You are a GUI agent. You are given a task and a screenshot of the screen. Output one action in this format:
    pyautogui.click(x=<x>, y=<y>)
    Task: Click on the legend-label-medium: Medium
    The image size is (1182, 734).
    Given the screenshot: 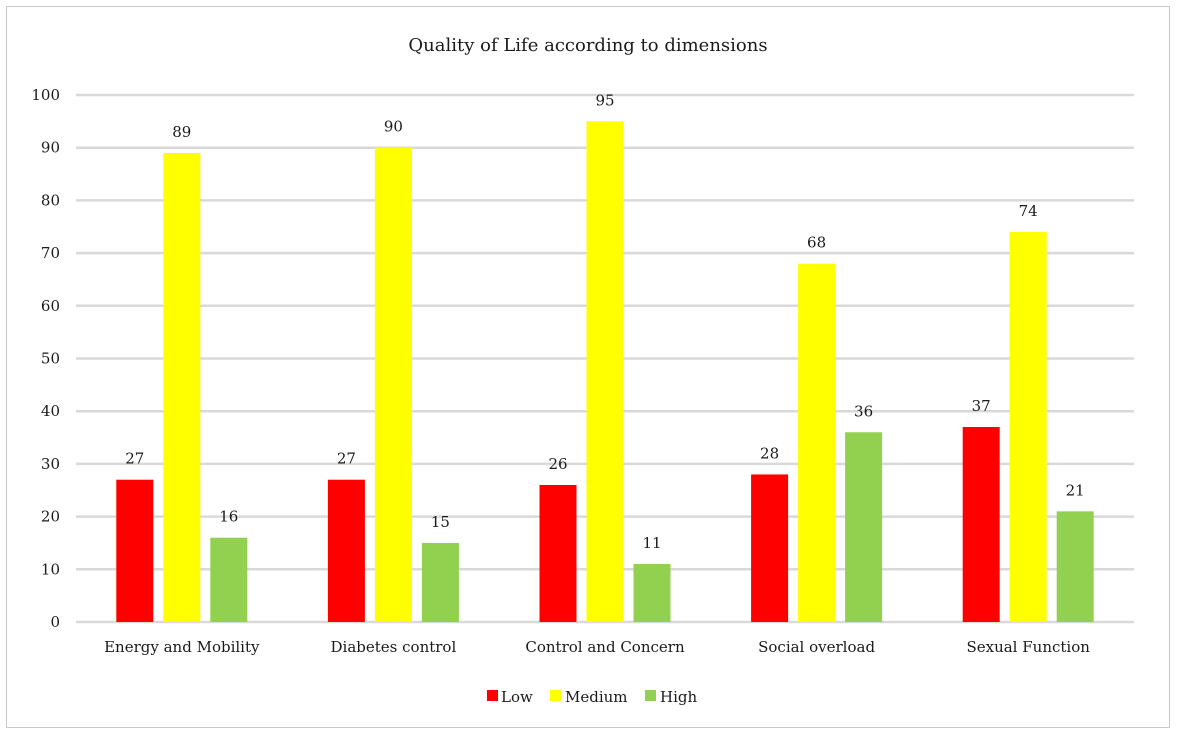 What is the action you would take?
    pyautogui.click(x=596, y=697)
    